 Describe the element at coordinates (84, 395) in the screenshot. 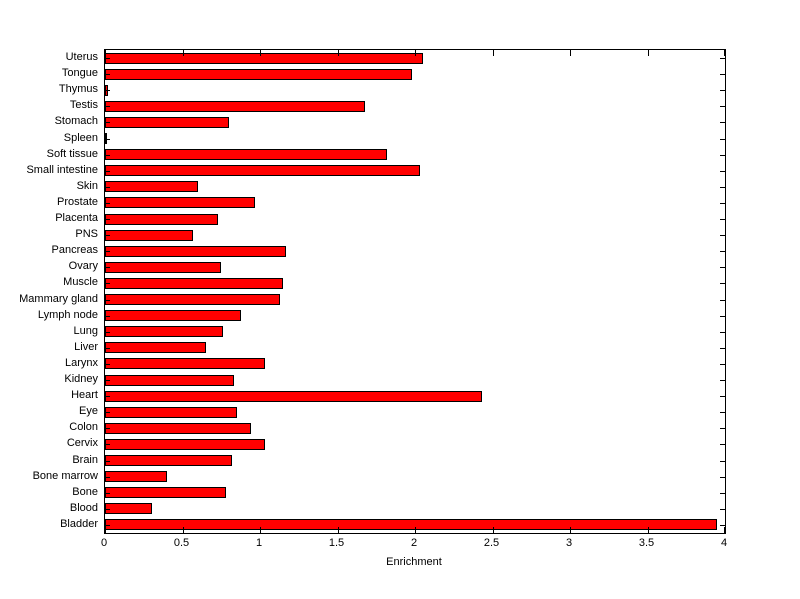

I see `y-tick-label-heart: Heart` at that location.